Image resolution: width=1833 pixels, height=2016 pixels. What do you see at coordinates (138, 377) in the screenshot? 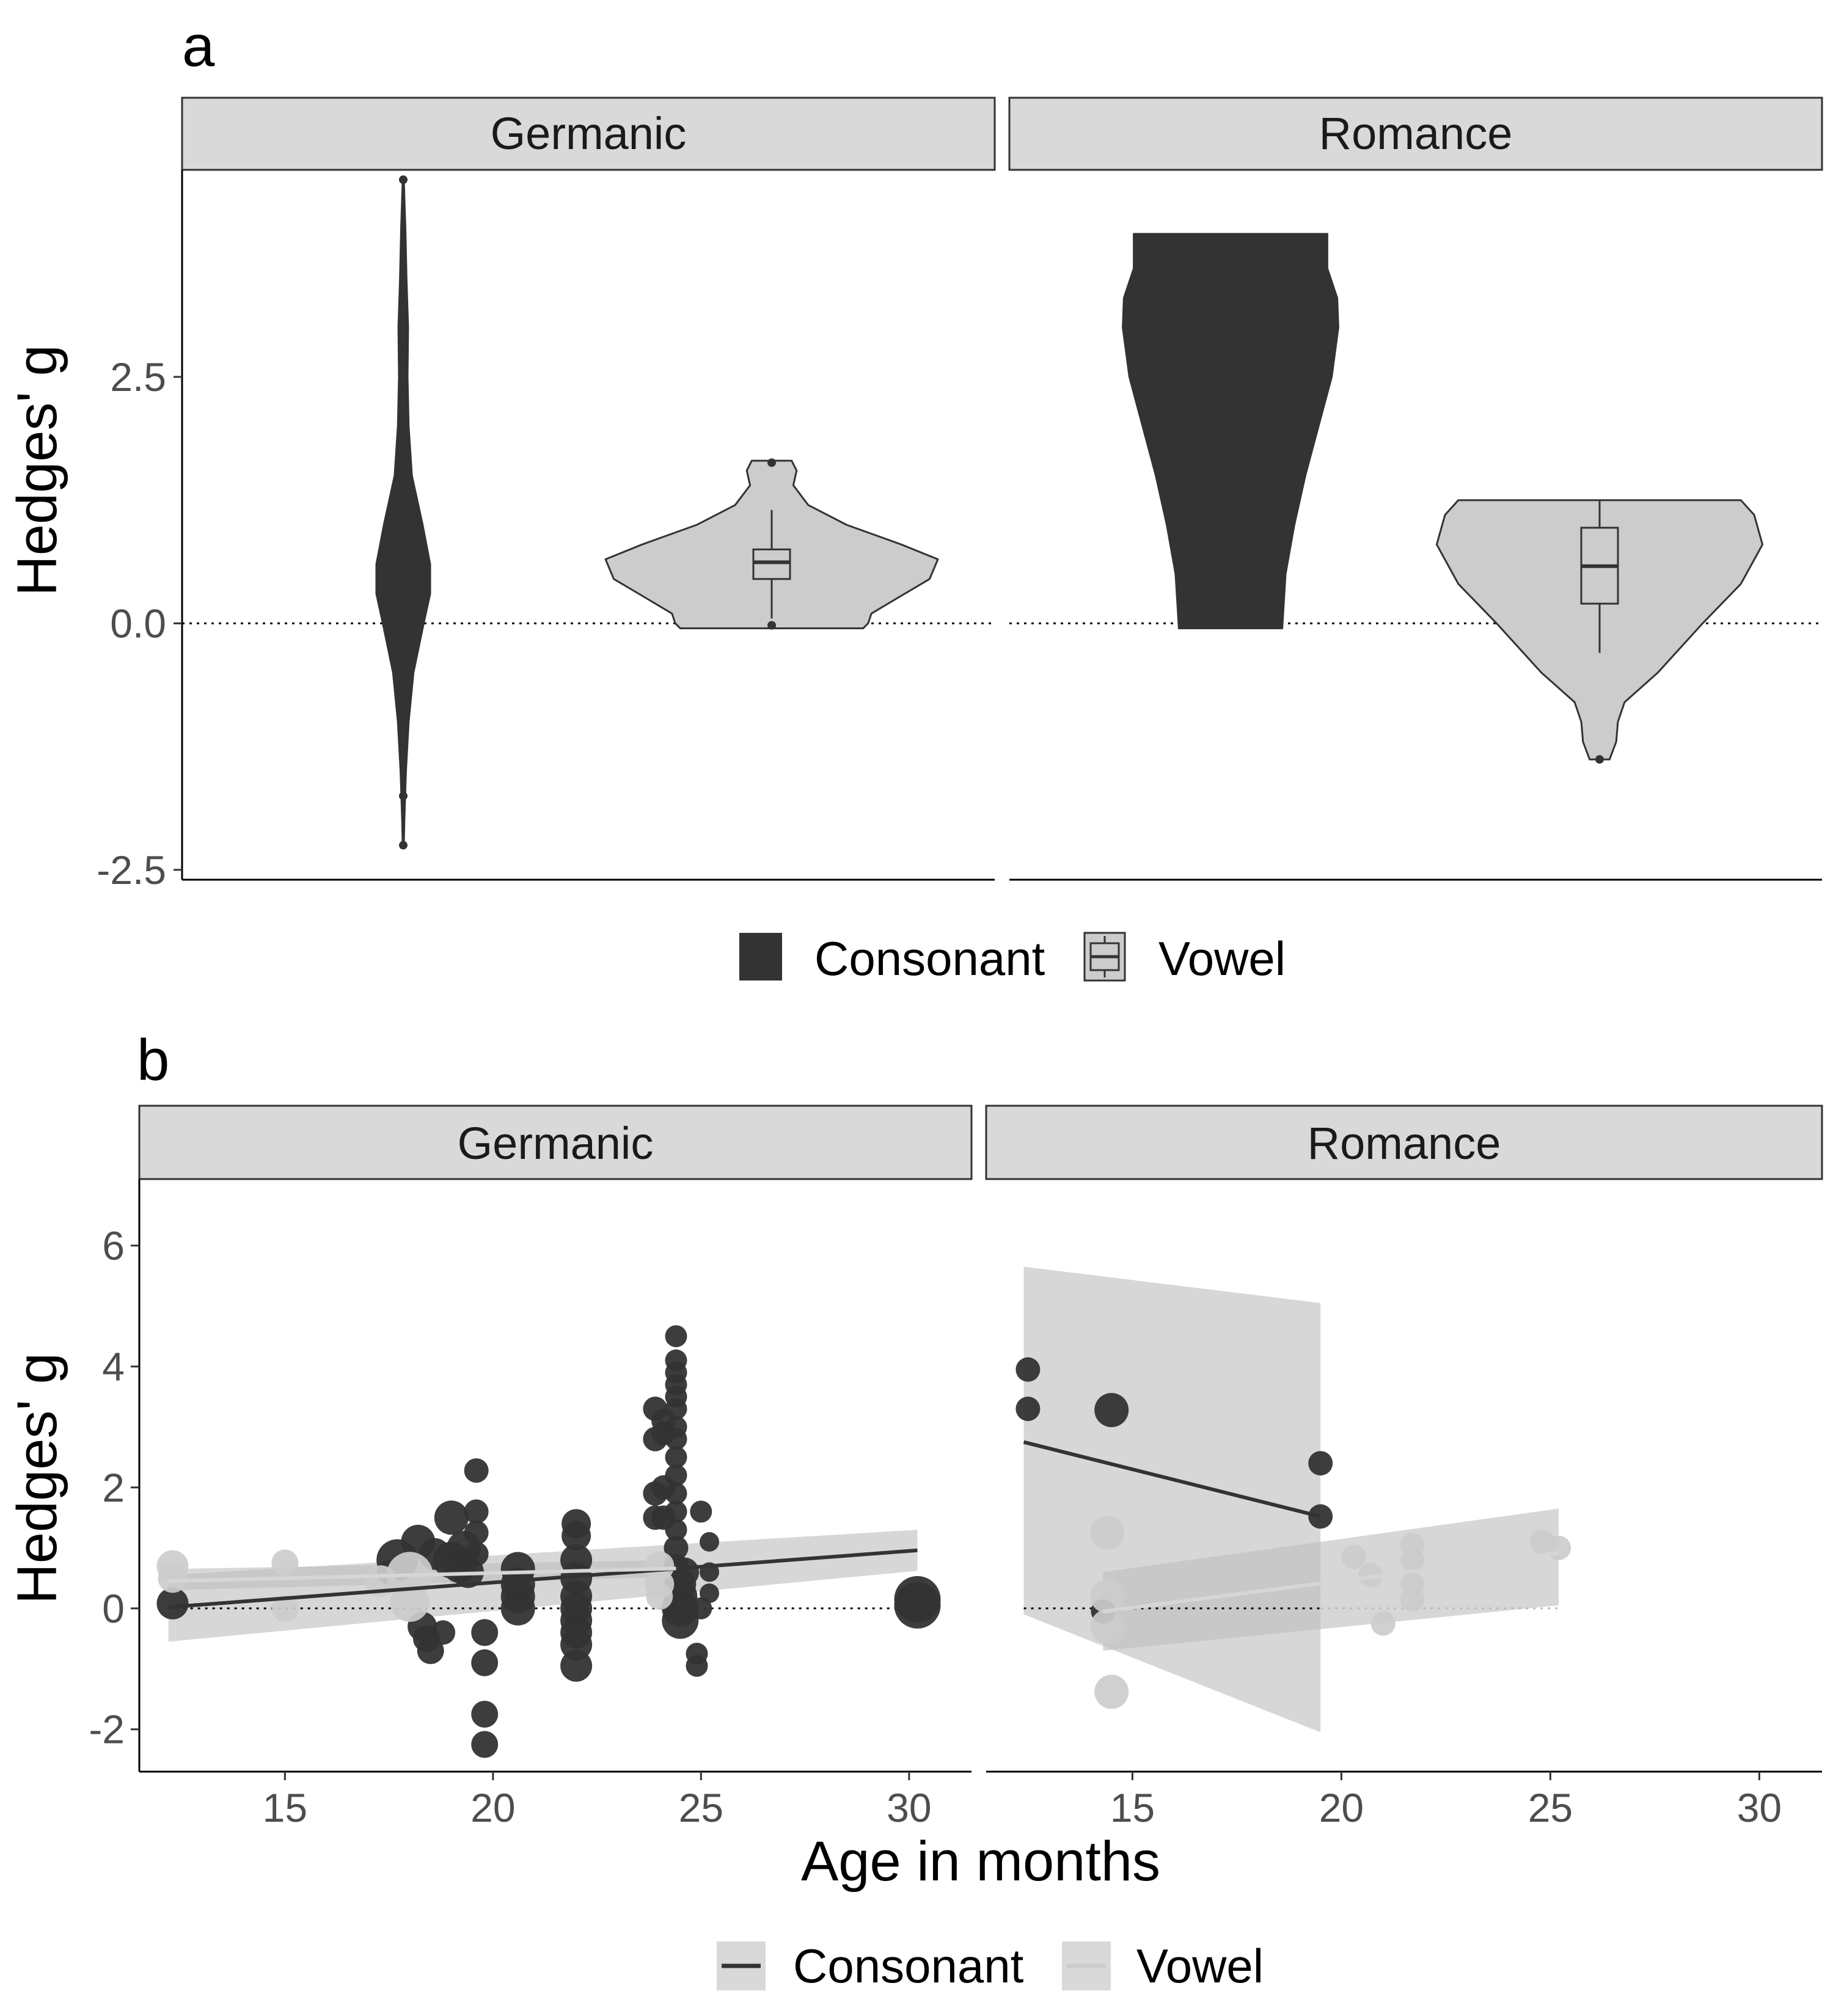
I see `y-tick-label-2-5: 2.5` at bounding box center [138, 377].